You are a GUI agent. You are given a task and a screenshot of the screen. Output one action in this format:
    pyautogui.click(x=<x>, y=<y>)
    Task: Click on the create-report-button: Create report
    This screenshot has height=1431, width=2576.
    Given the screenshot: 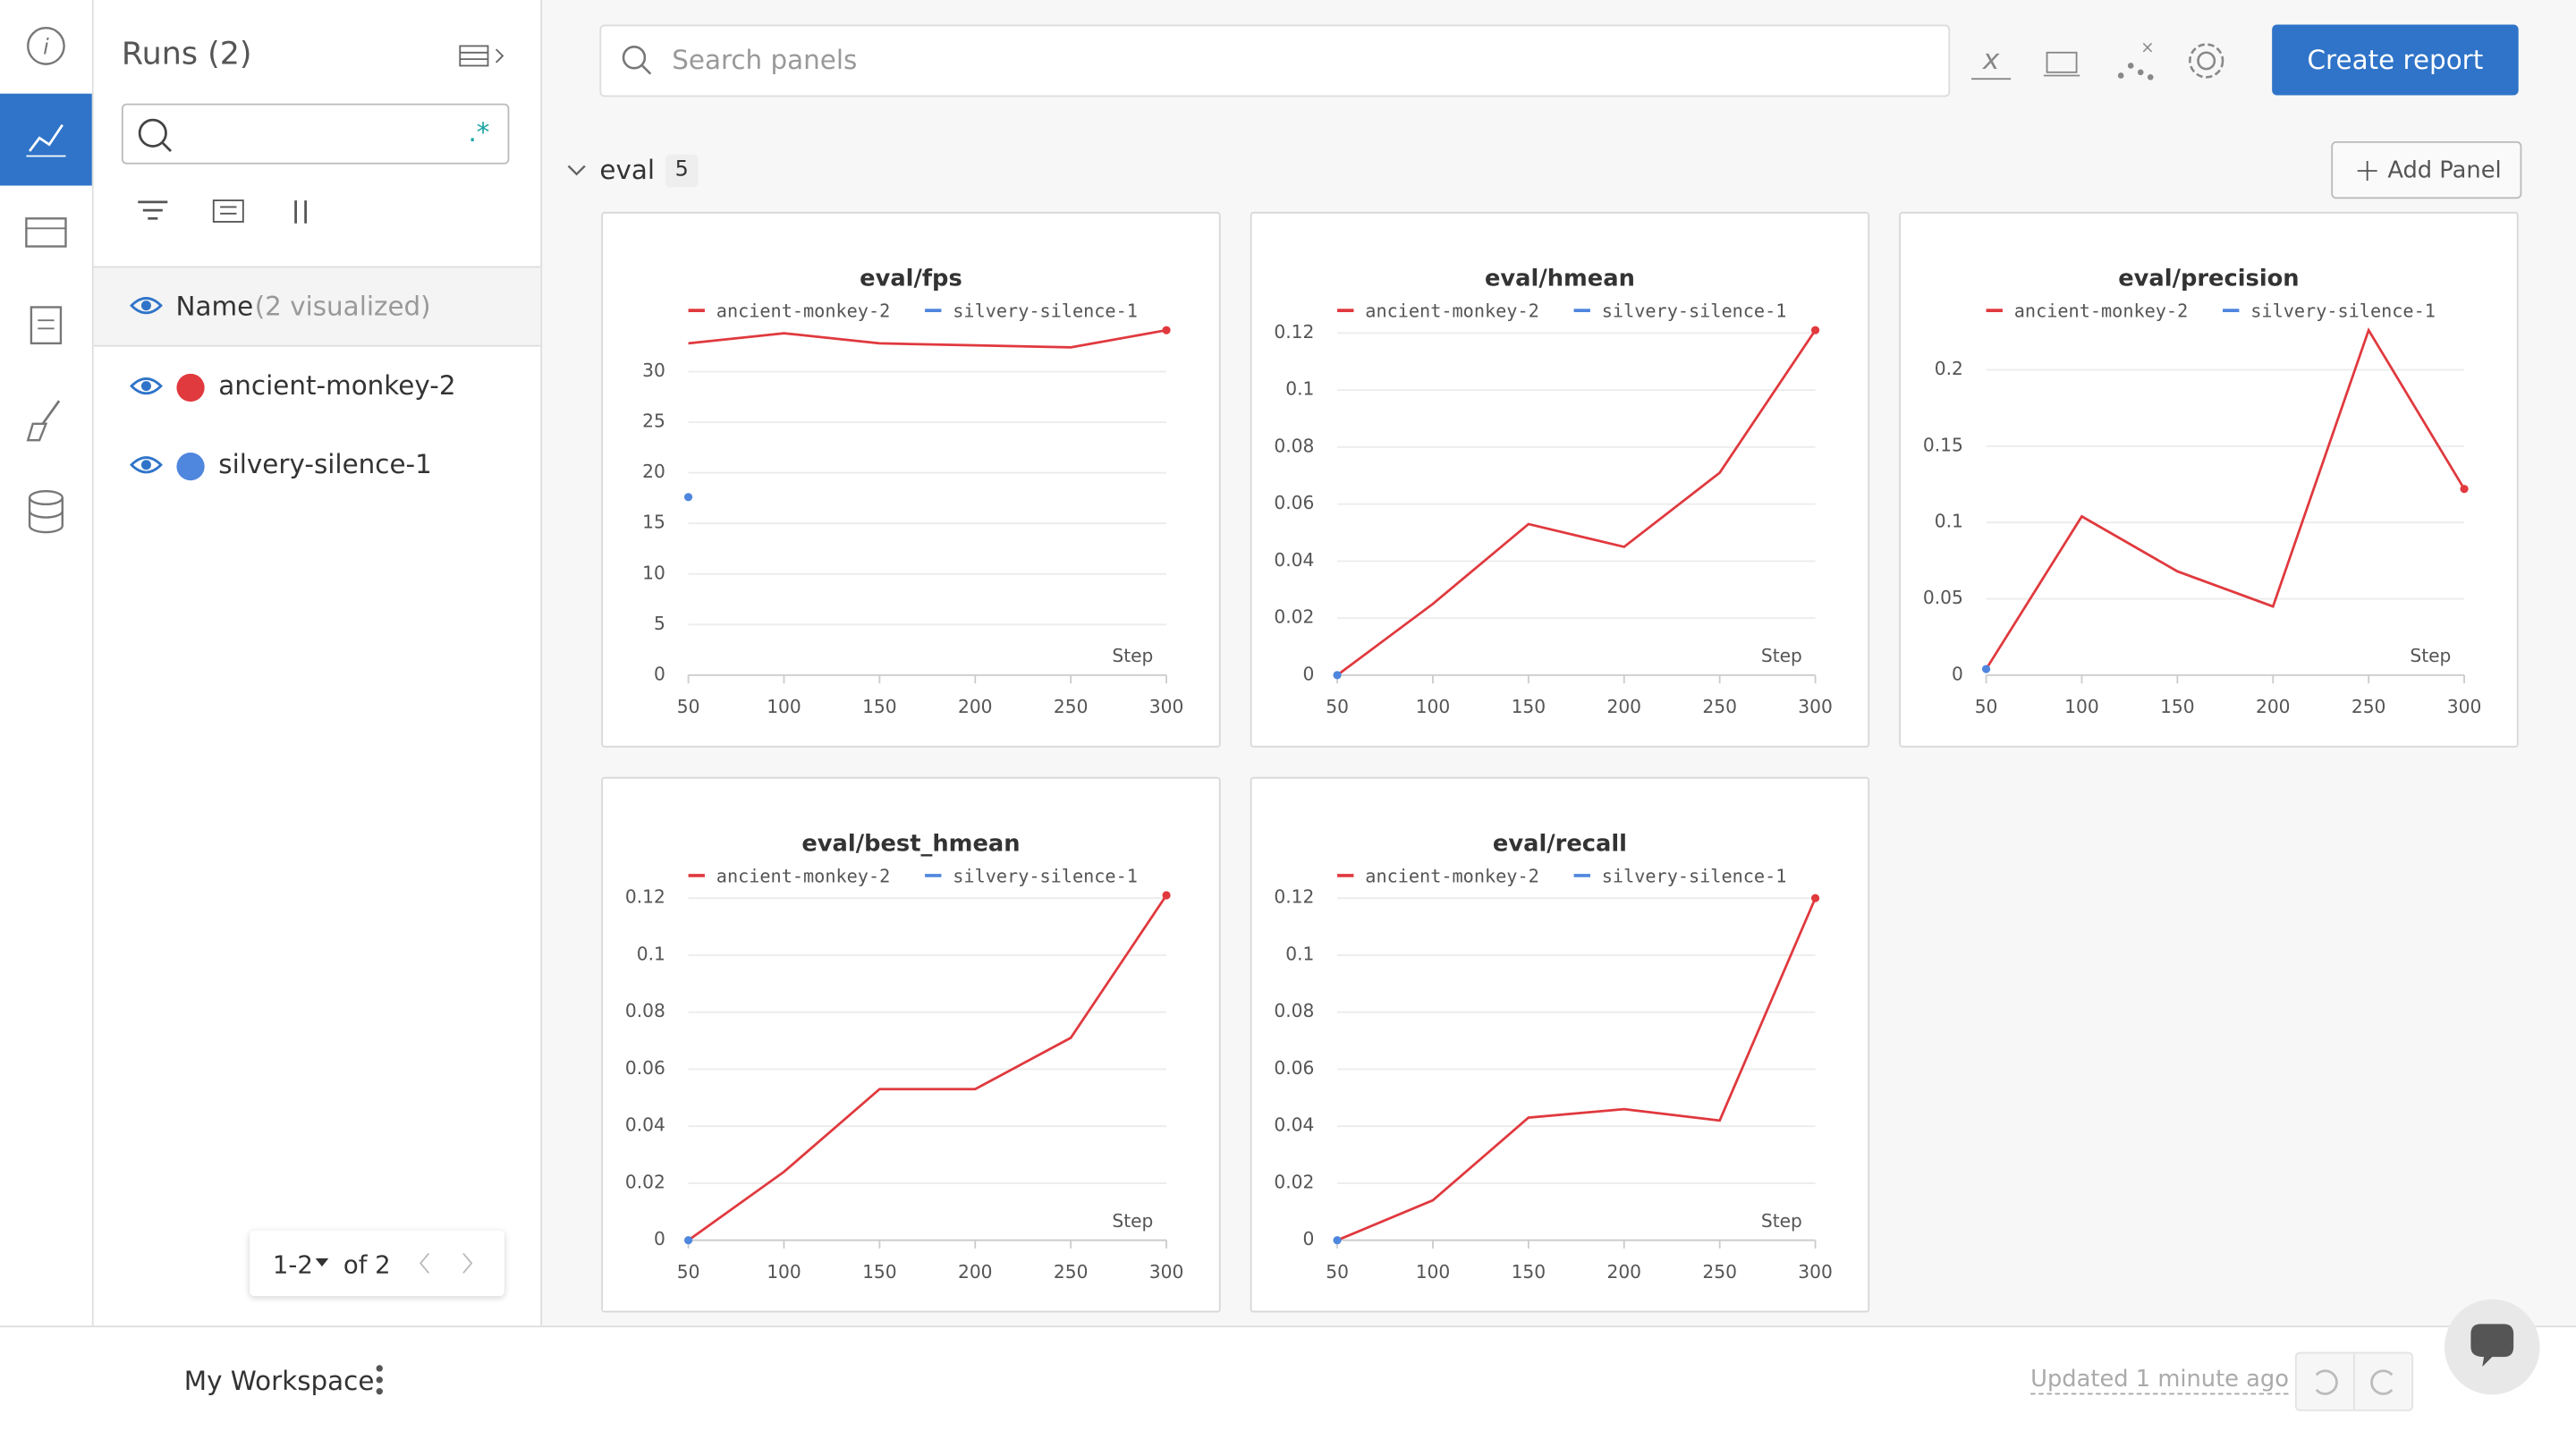 What is the action you would take?
    pyautogui.click(x=2395, y=60)
    